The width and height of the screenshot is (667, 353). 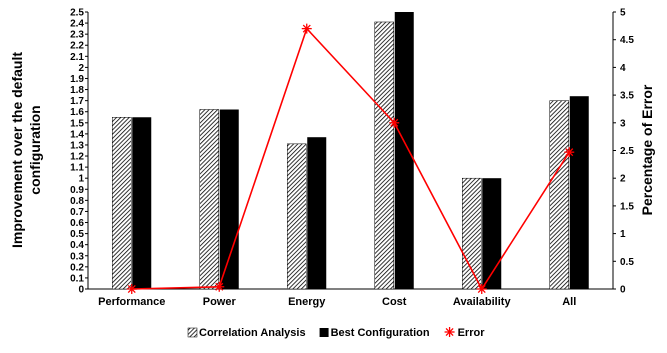 What do you see at coordinates (77, 134) in the screenshot?
I see `y-tick-label: 1.4` at bounding box center [77, 134].